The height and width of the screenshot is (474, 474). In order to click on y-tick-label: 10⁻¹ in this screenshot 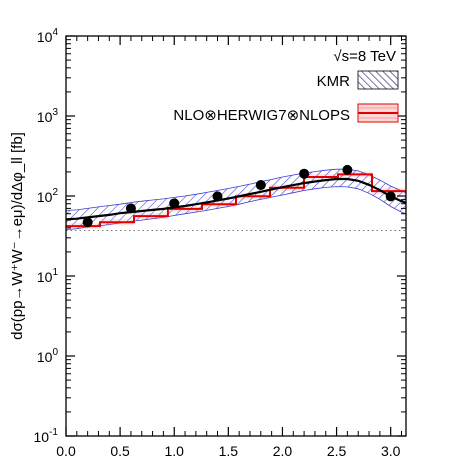, I will do `click(46, 436)`.